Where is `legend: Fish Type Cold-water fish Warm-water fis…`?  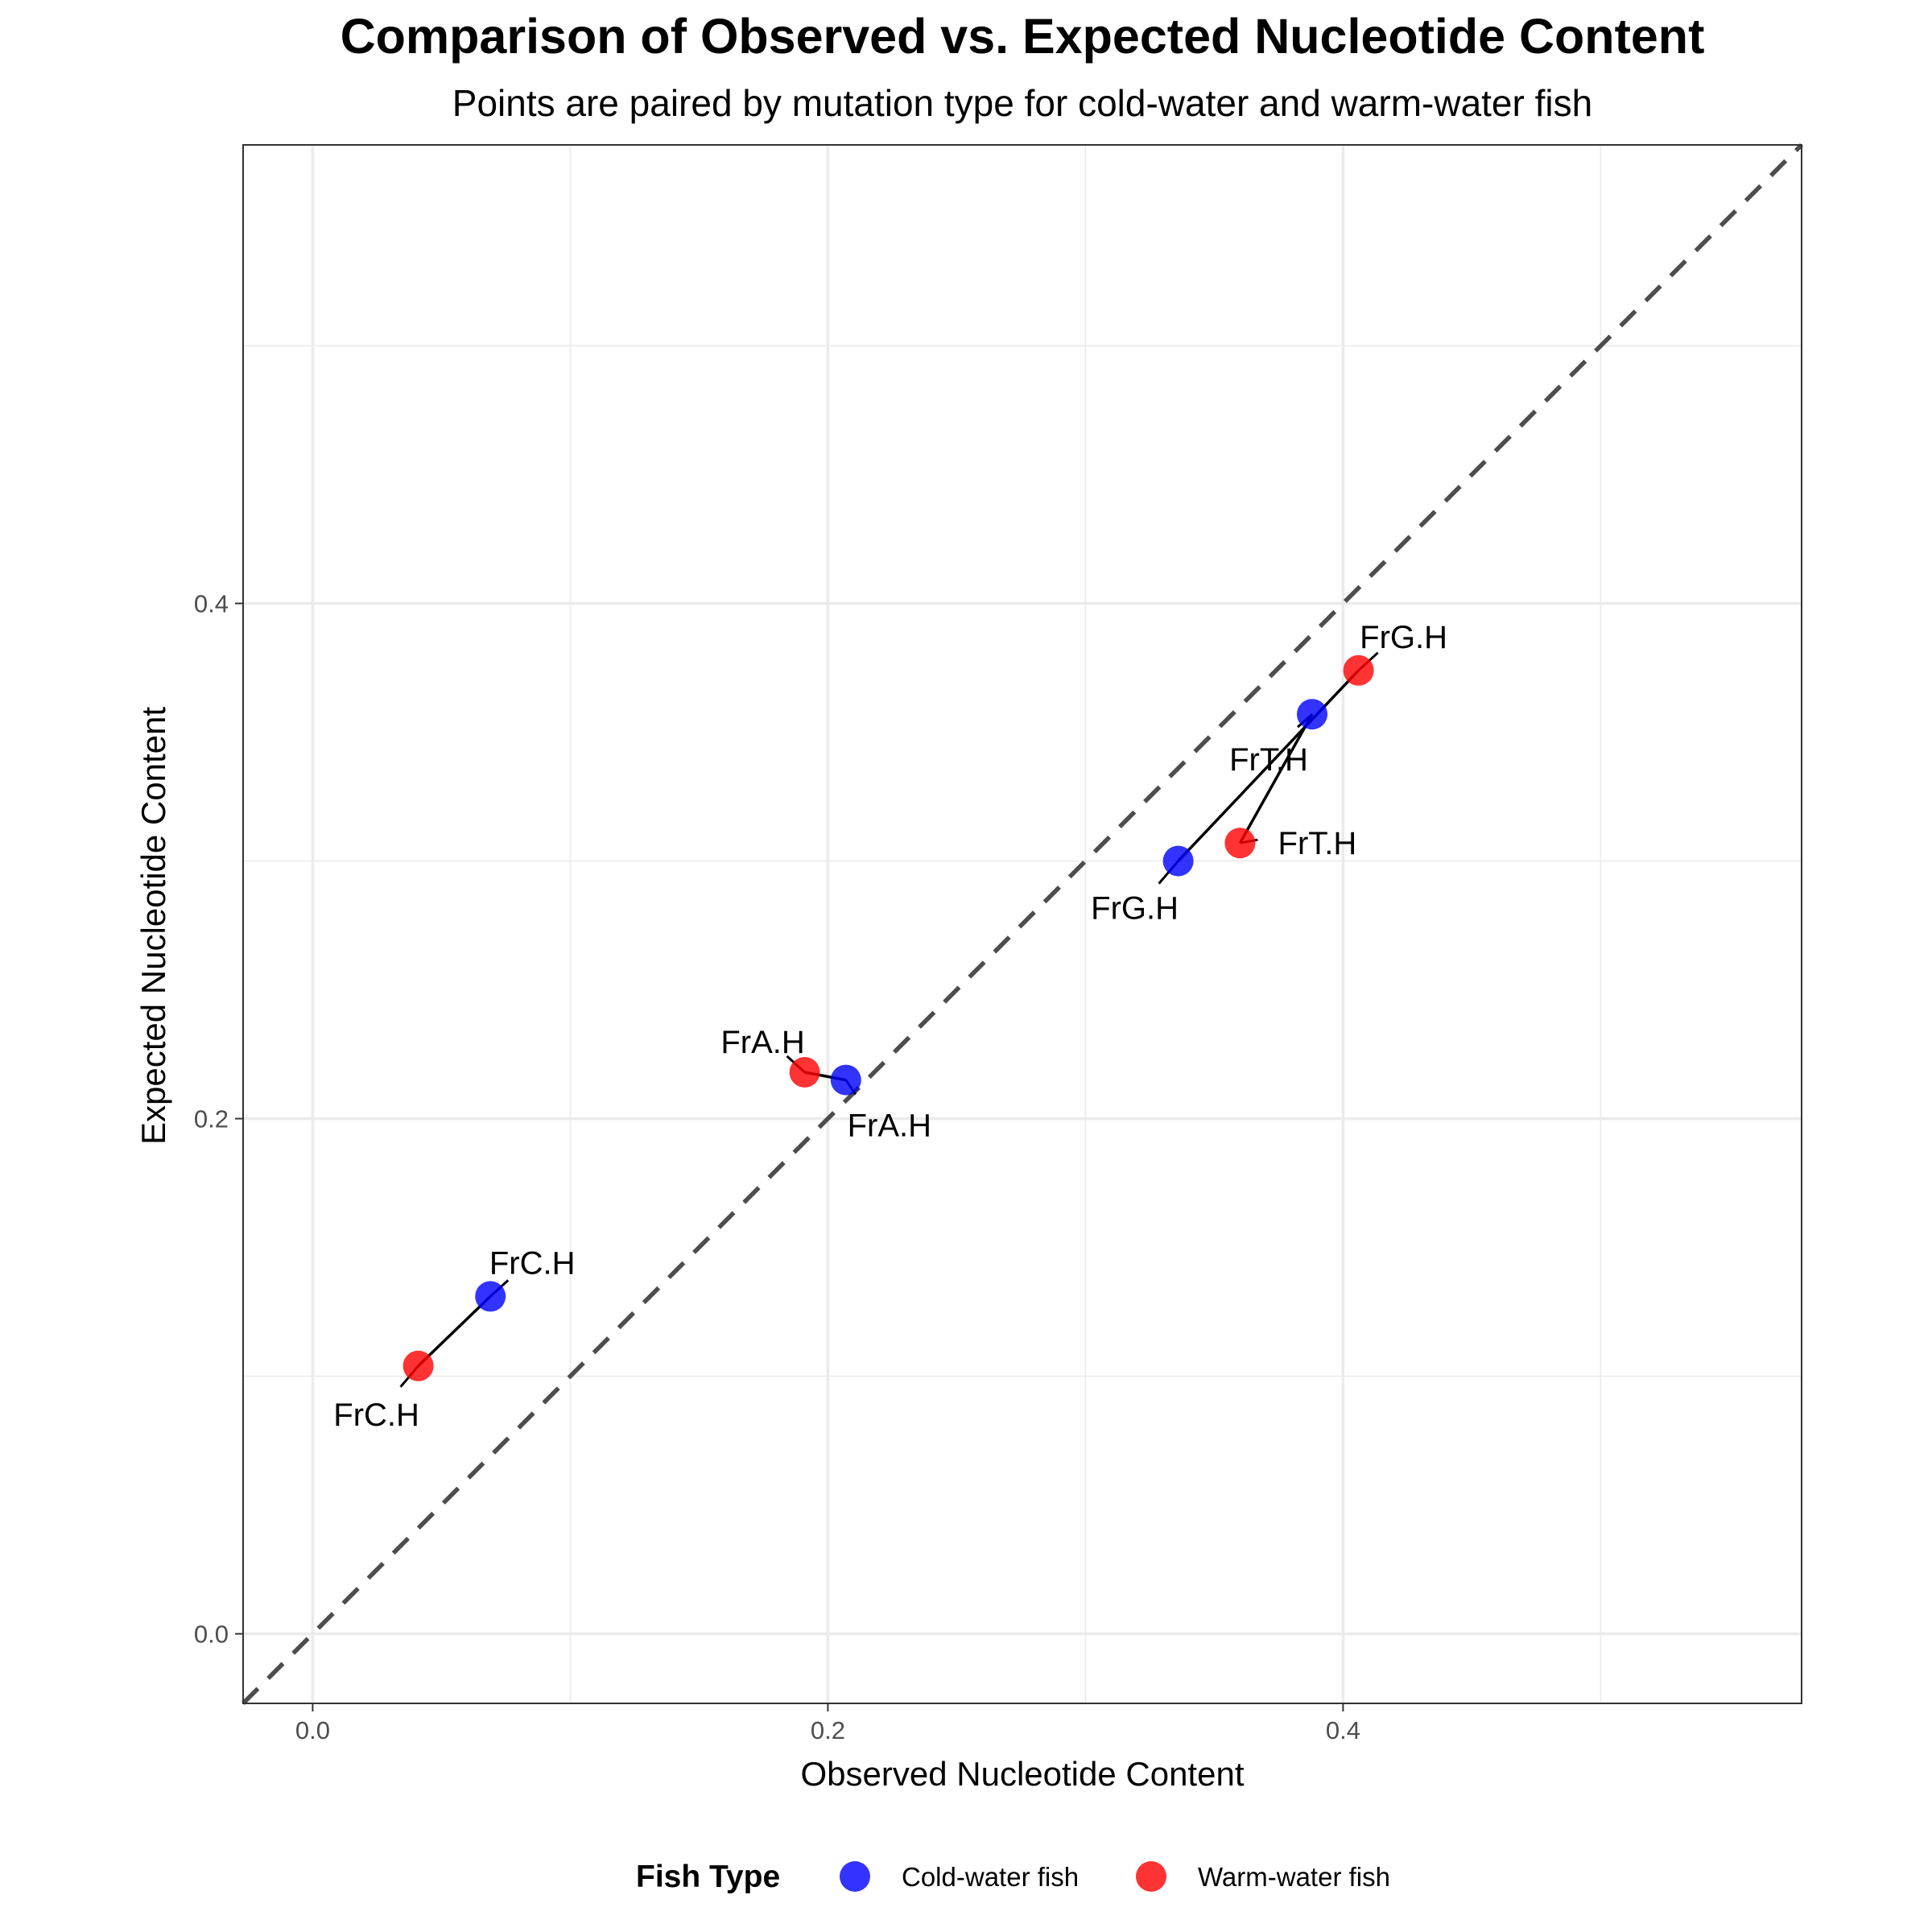 legend: Fish Type Cold-water fish Warm-water fis… is located at coordinates (1013, 1877).